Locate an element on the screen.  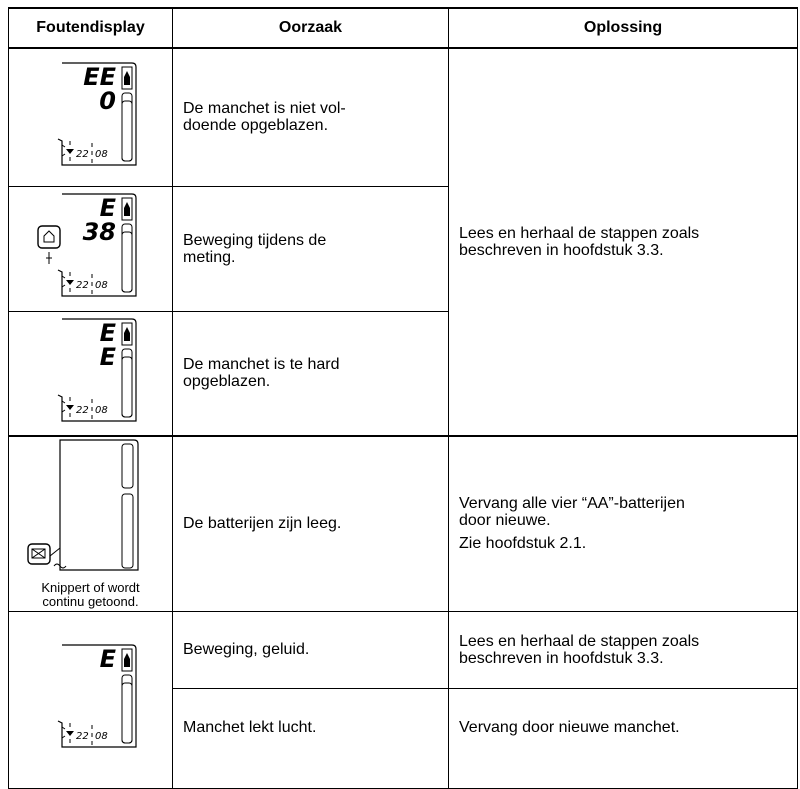
text-line: Manchet lekt lucht. is located at coordinates (250, 727).